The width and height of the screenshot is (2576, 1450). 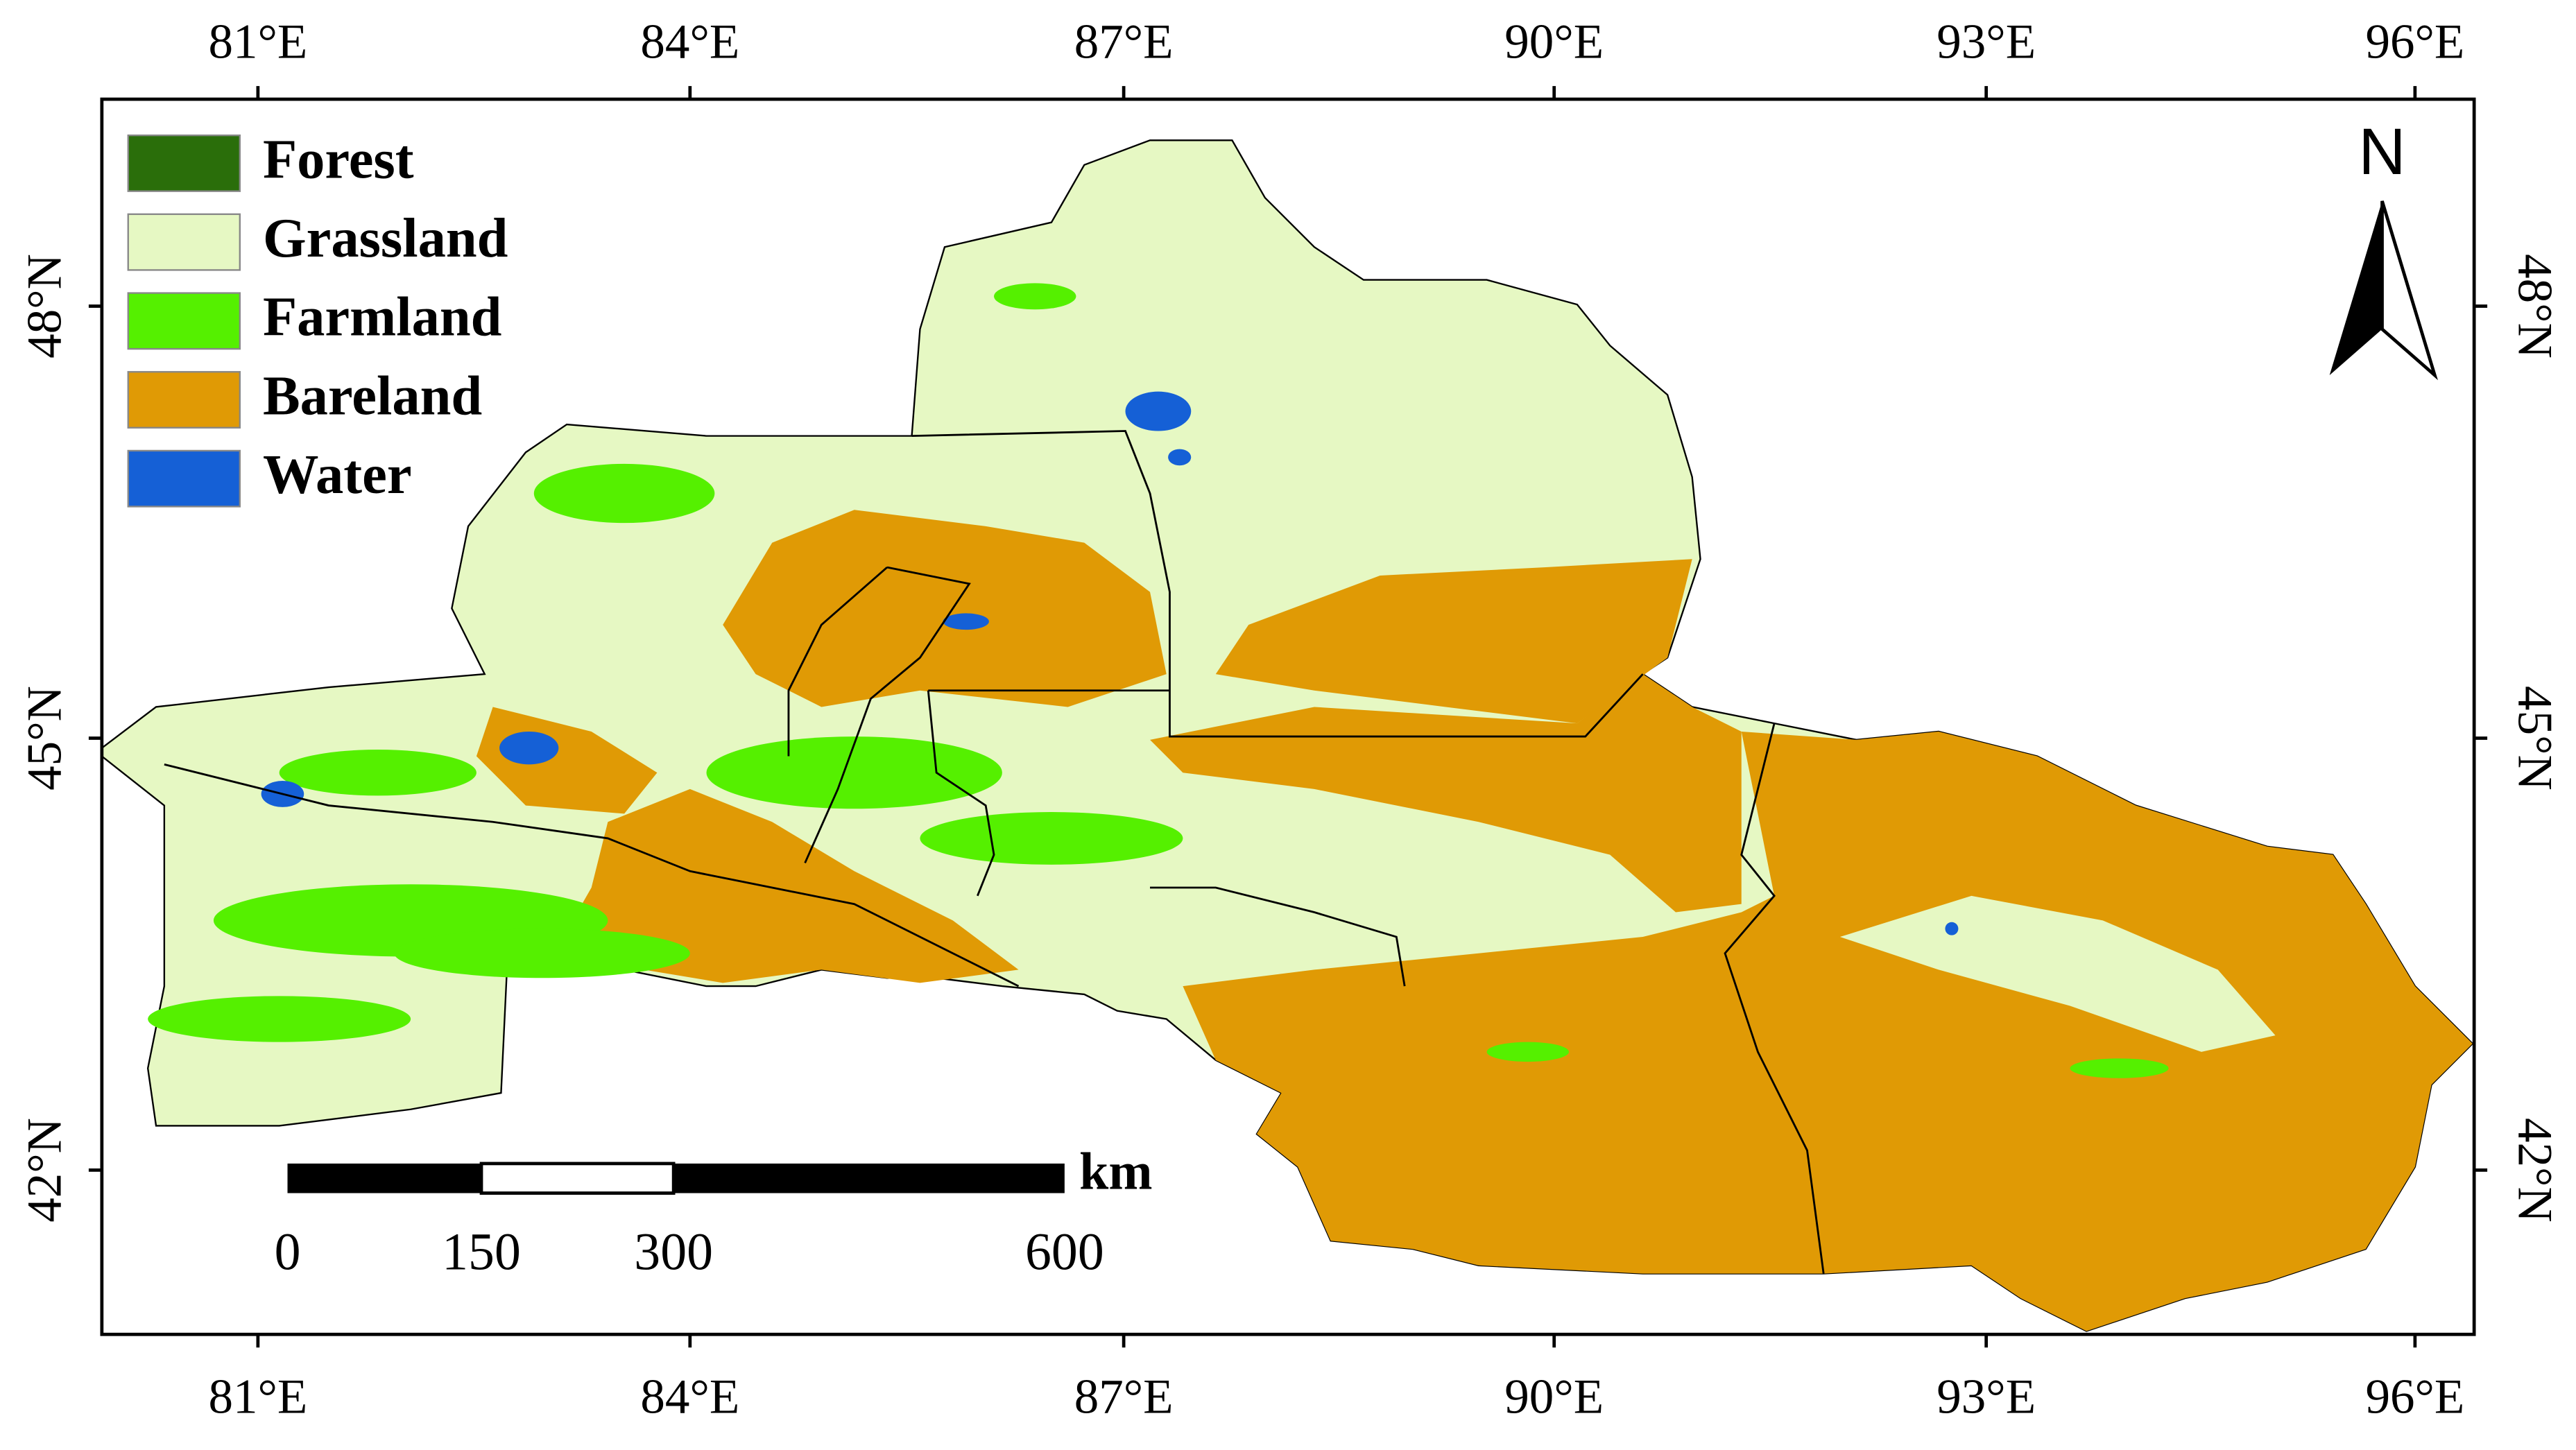 I want to click on scale-label: 0, so click(x=288, y=1252).